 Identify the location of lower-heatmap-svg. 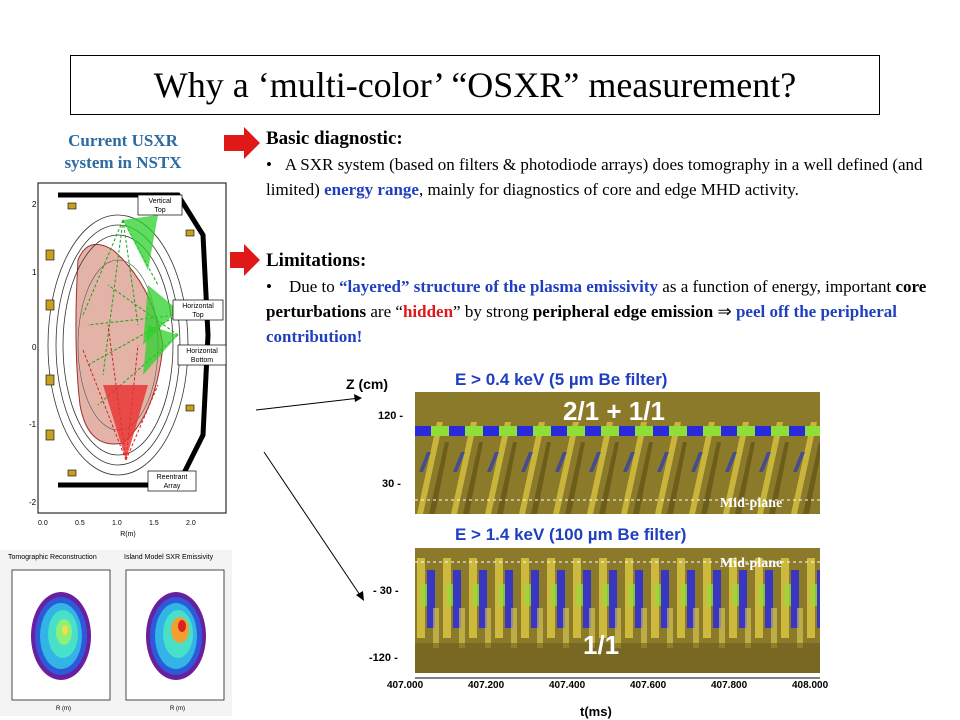
(617, 610).